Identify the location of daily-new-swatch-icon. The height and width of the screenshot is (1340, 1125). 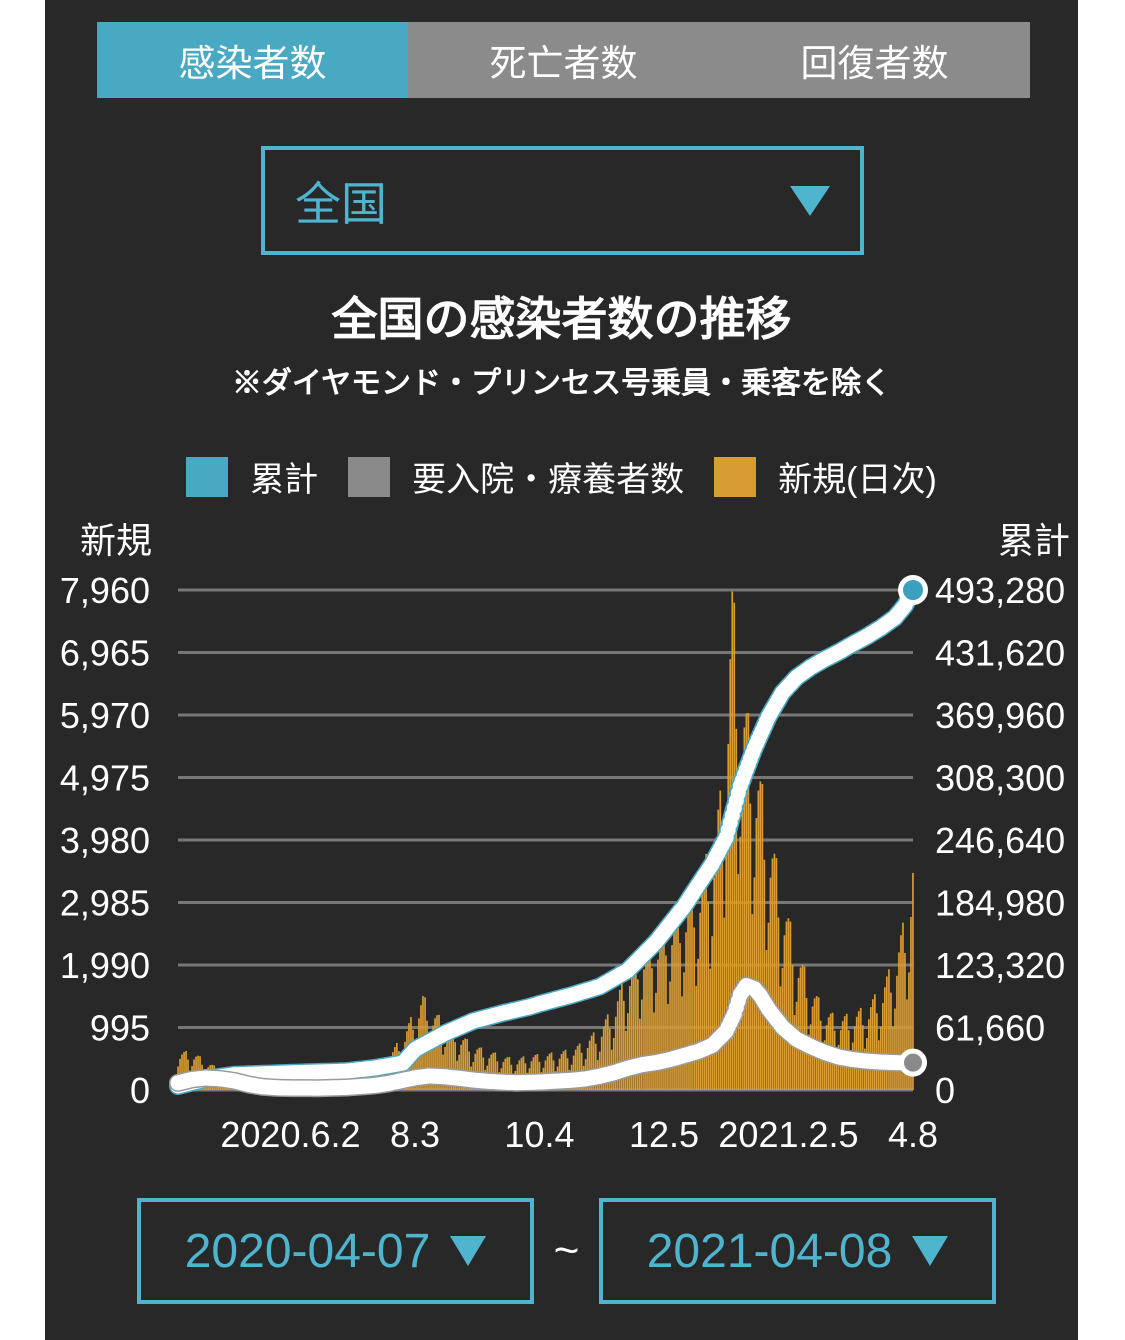
(735, 476).